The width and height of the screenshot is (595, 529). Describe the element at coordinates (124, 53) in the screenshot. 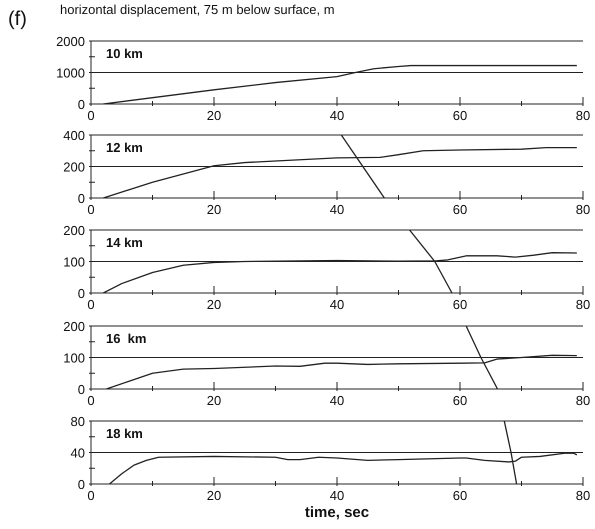

I see `annotation: 10 km` at that location.